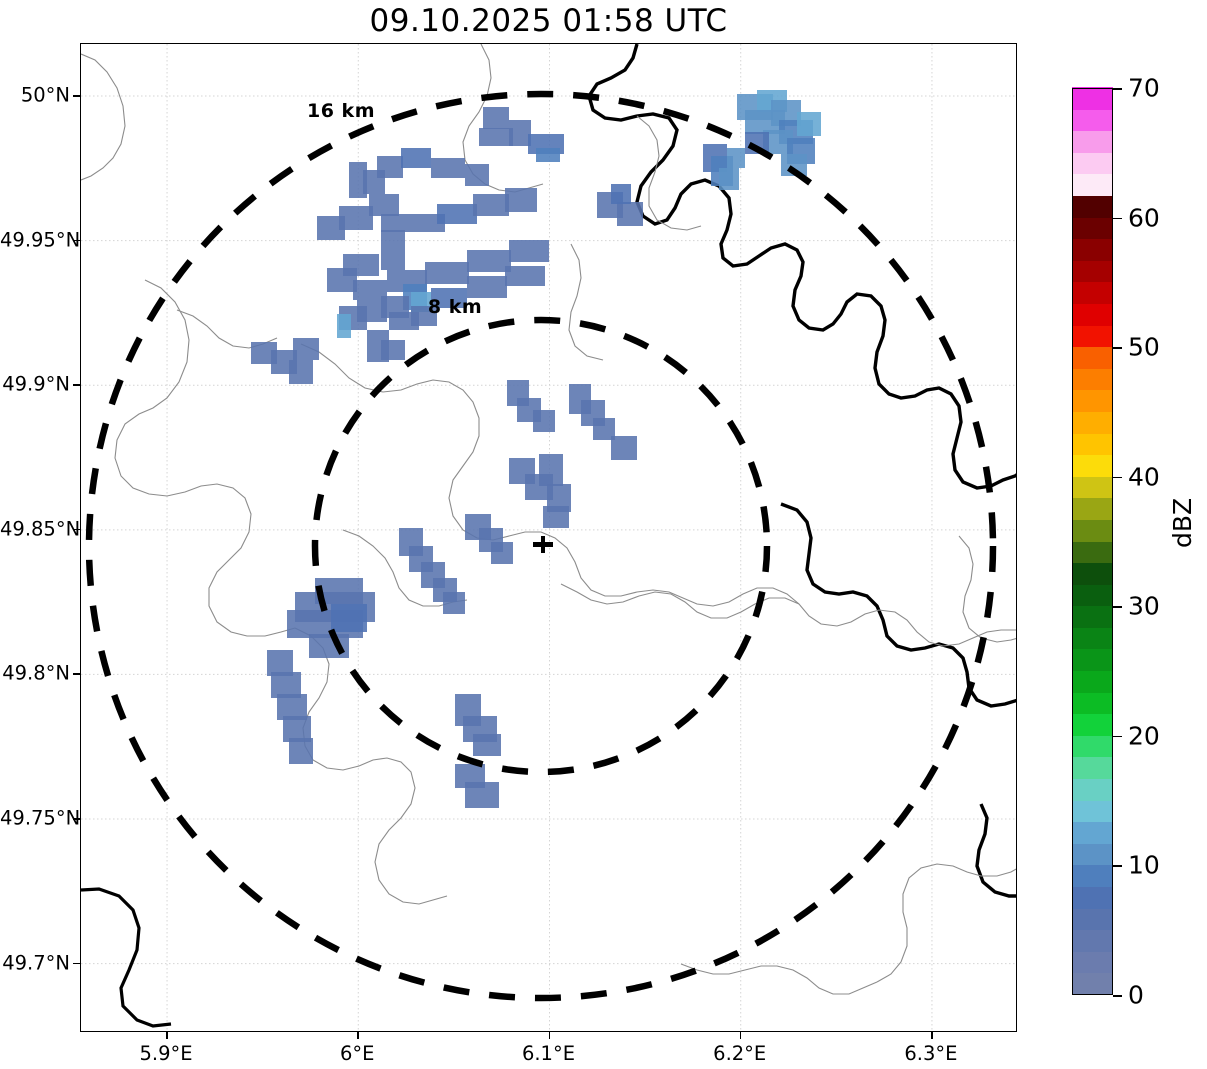 The width and height of the screenshot is (1207, 1069). I want to click on y-axis-tick-label: 49.95°N, so click(40, 240).